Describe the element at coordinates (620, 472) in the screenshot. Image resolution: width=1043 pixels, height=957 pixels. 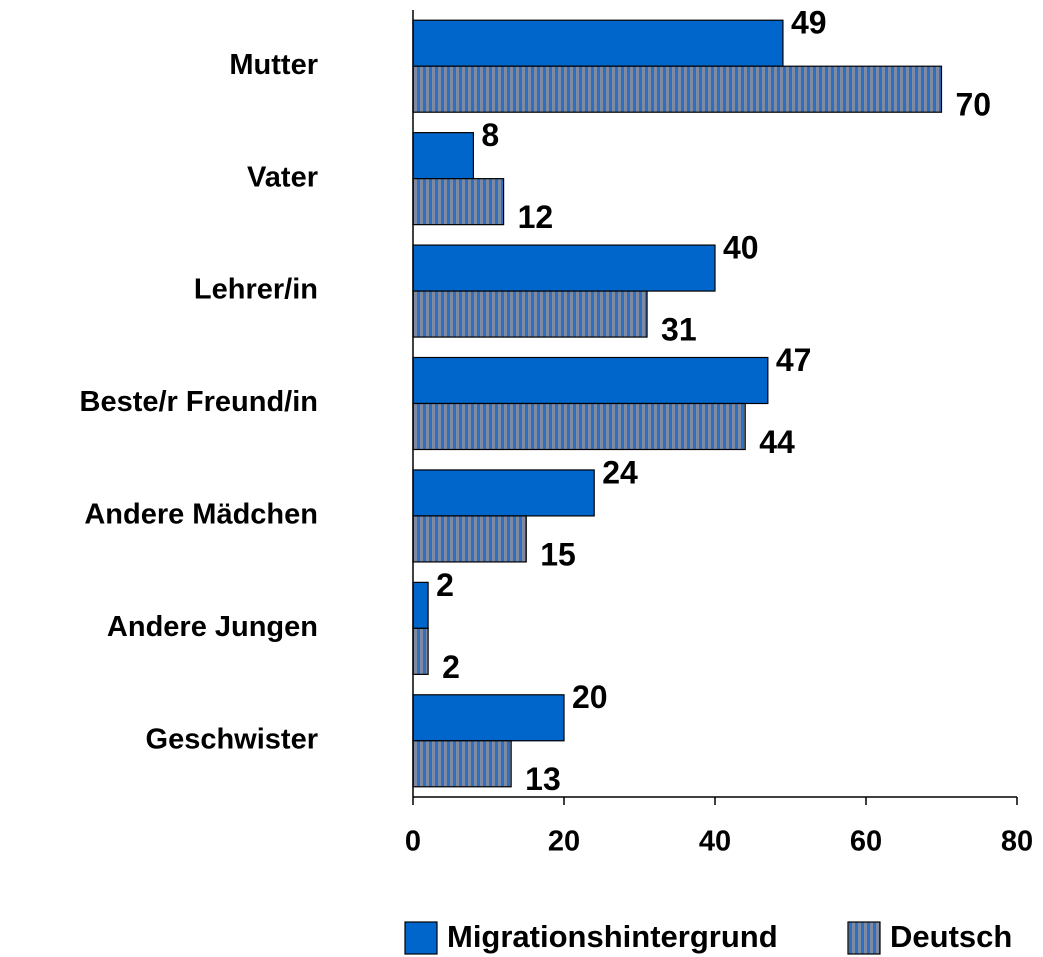
I see `value-label: 24` at that location.